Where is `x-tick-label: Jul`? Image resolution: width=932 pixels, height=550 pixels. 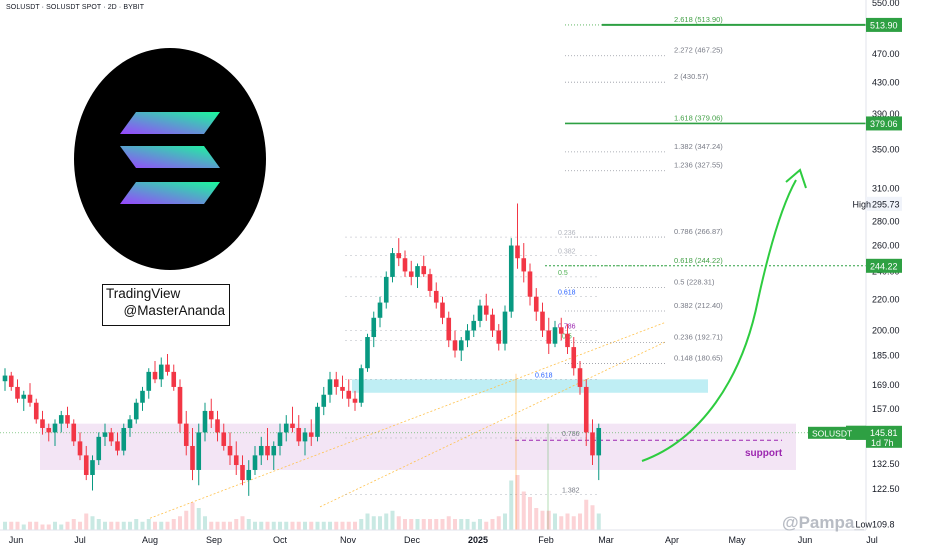
x-tick-label: Jul is located at coordinates (80, 540).